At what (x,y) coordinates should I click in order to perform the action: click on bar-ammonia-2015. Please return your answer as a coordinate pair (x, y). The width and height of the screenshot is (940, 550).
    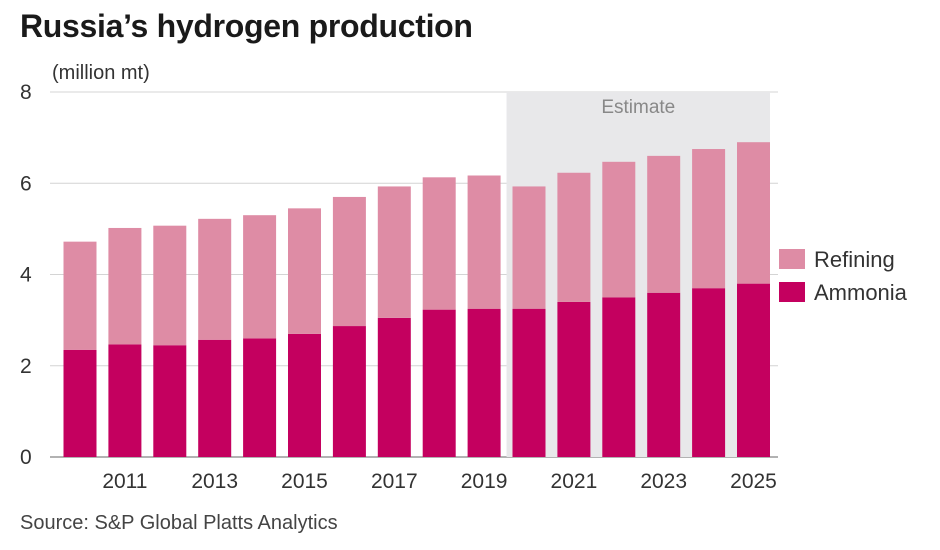
    Looking at the image, I should click on (304, 395).